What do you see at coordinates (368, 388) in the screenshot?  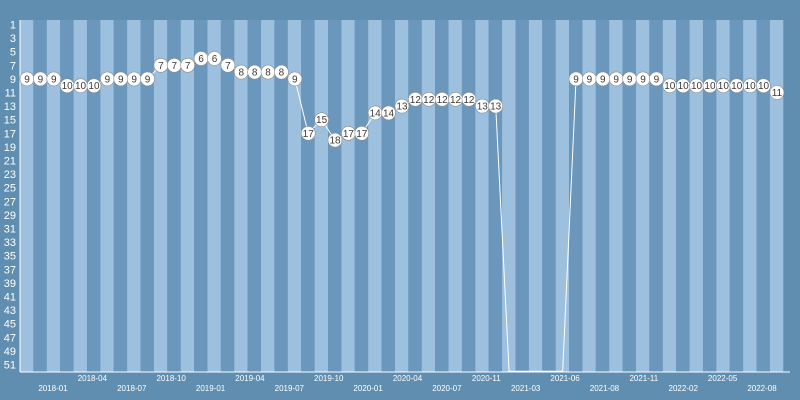 I see `x-tick-label: 2020-01` at bounding box center [368, 388].